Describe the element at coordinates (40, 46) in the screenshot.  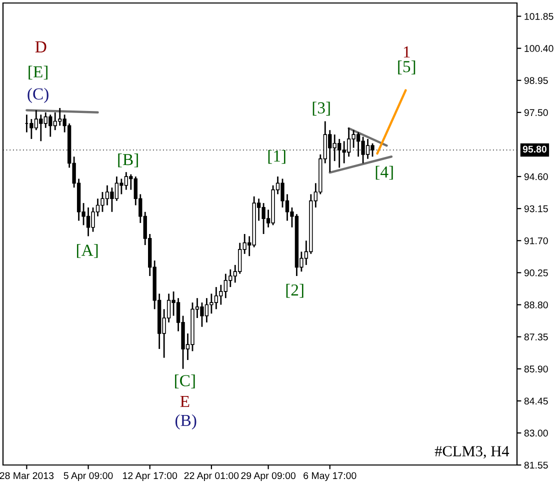
I see `annotation: D` at that location.